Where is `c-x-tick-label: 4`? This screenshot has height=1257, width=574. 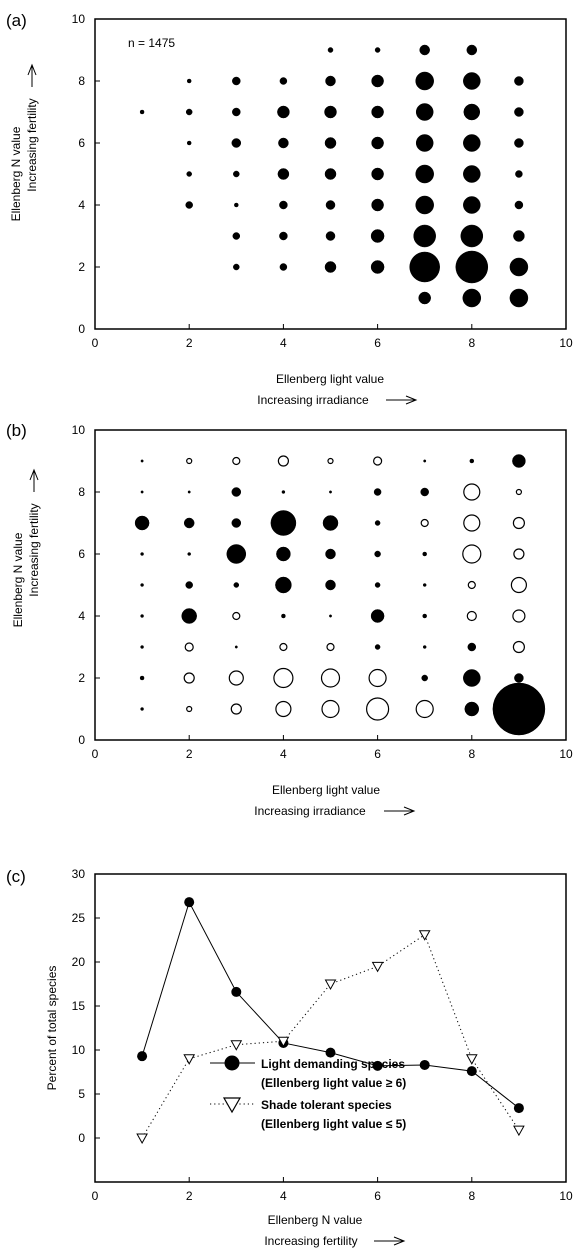
c-x-tick-label: 4 is located at coordinates (283, 1196).